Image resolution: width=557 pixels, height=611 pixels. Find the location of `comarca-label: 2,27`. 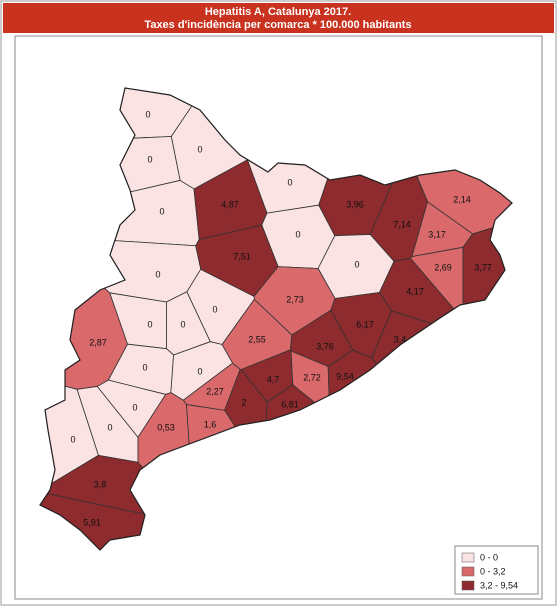

comarca-label: 2,27 is located at coordinates (215, 391).